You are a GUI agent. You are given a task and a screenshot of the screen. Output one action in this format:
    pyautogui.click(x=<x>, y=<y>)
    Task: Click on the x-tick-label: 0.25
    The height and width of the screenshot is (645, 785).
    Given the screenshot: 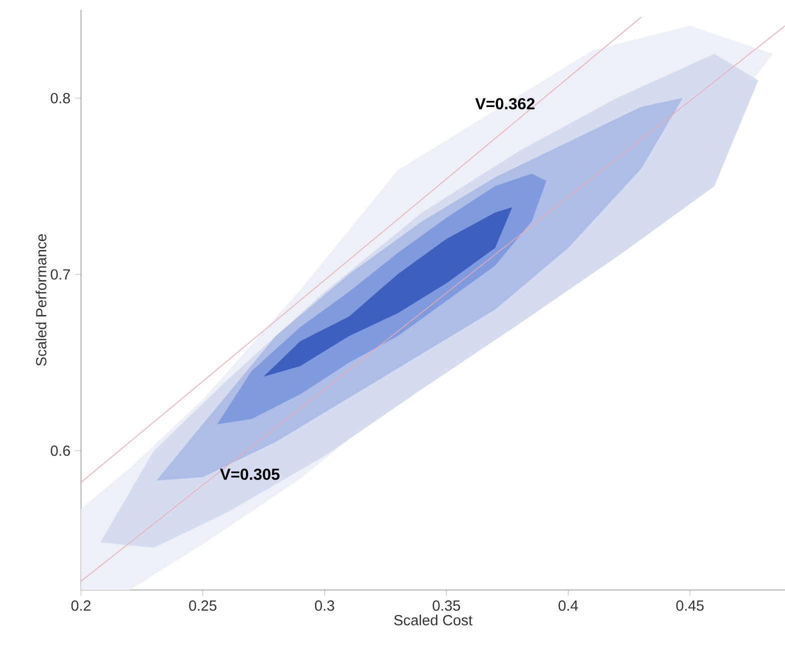 What is the action you would take?
    pyautogui.click(x=202, y=605)
    